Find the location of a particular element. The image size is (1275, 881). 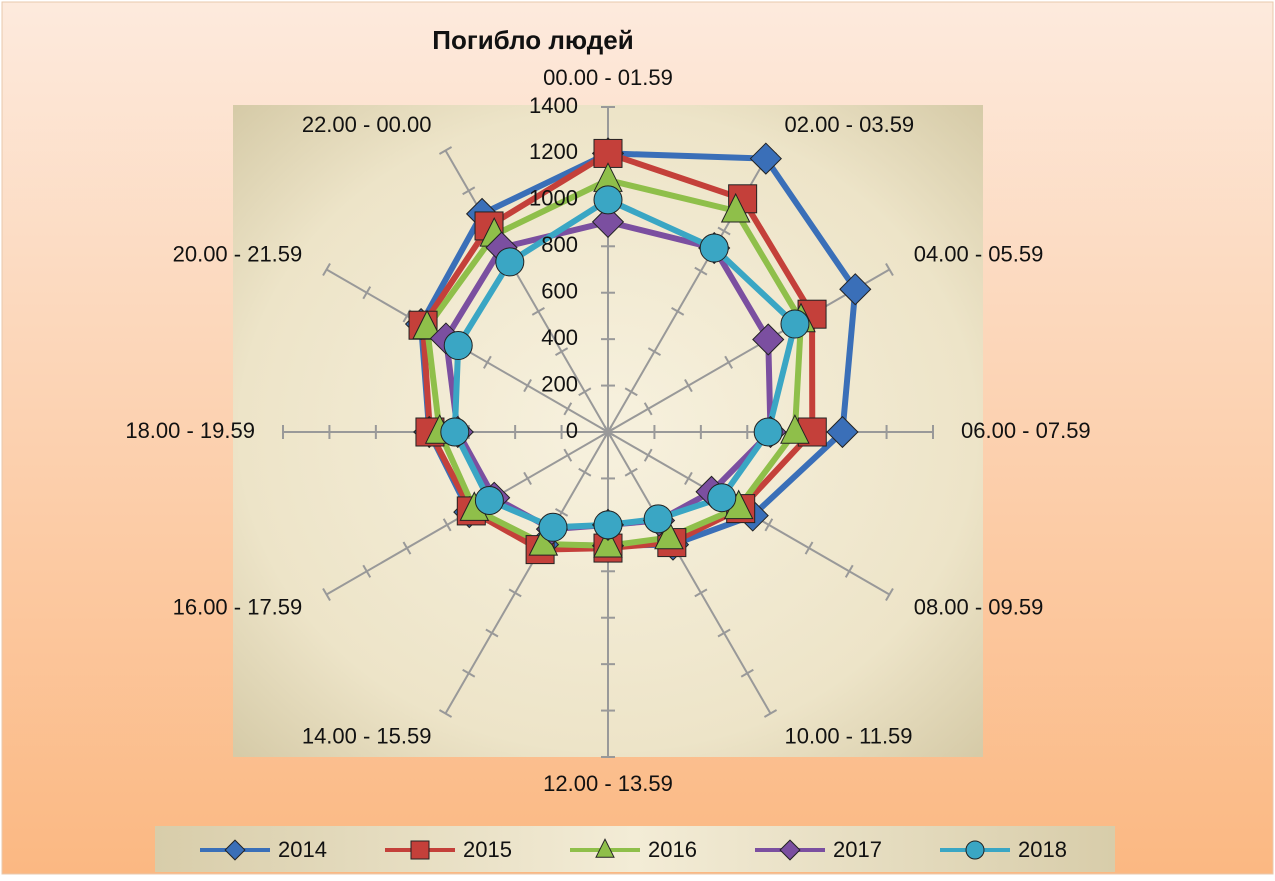

category-label: 04.00 - 05.59 is located at coordinates (979, 253).